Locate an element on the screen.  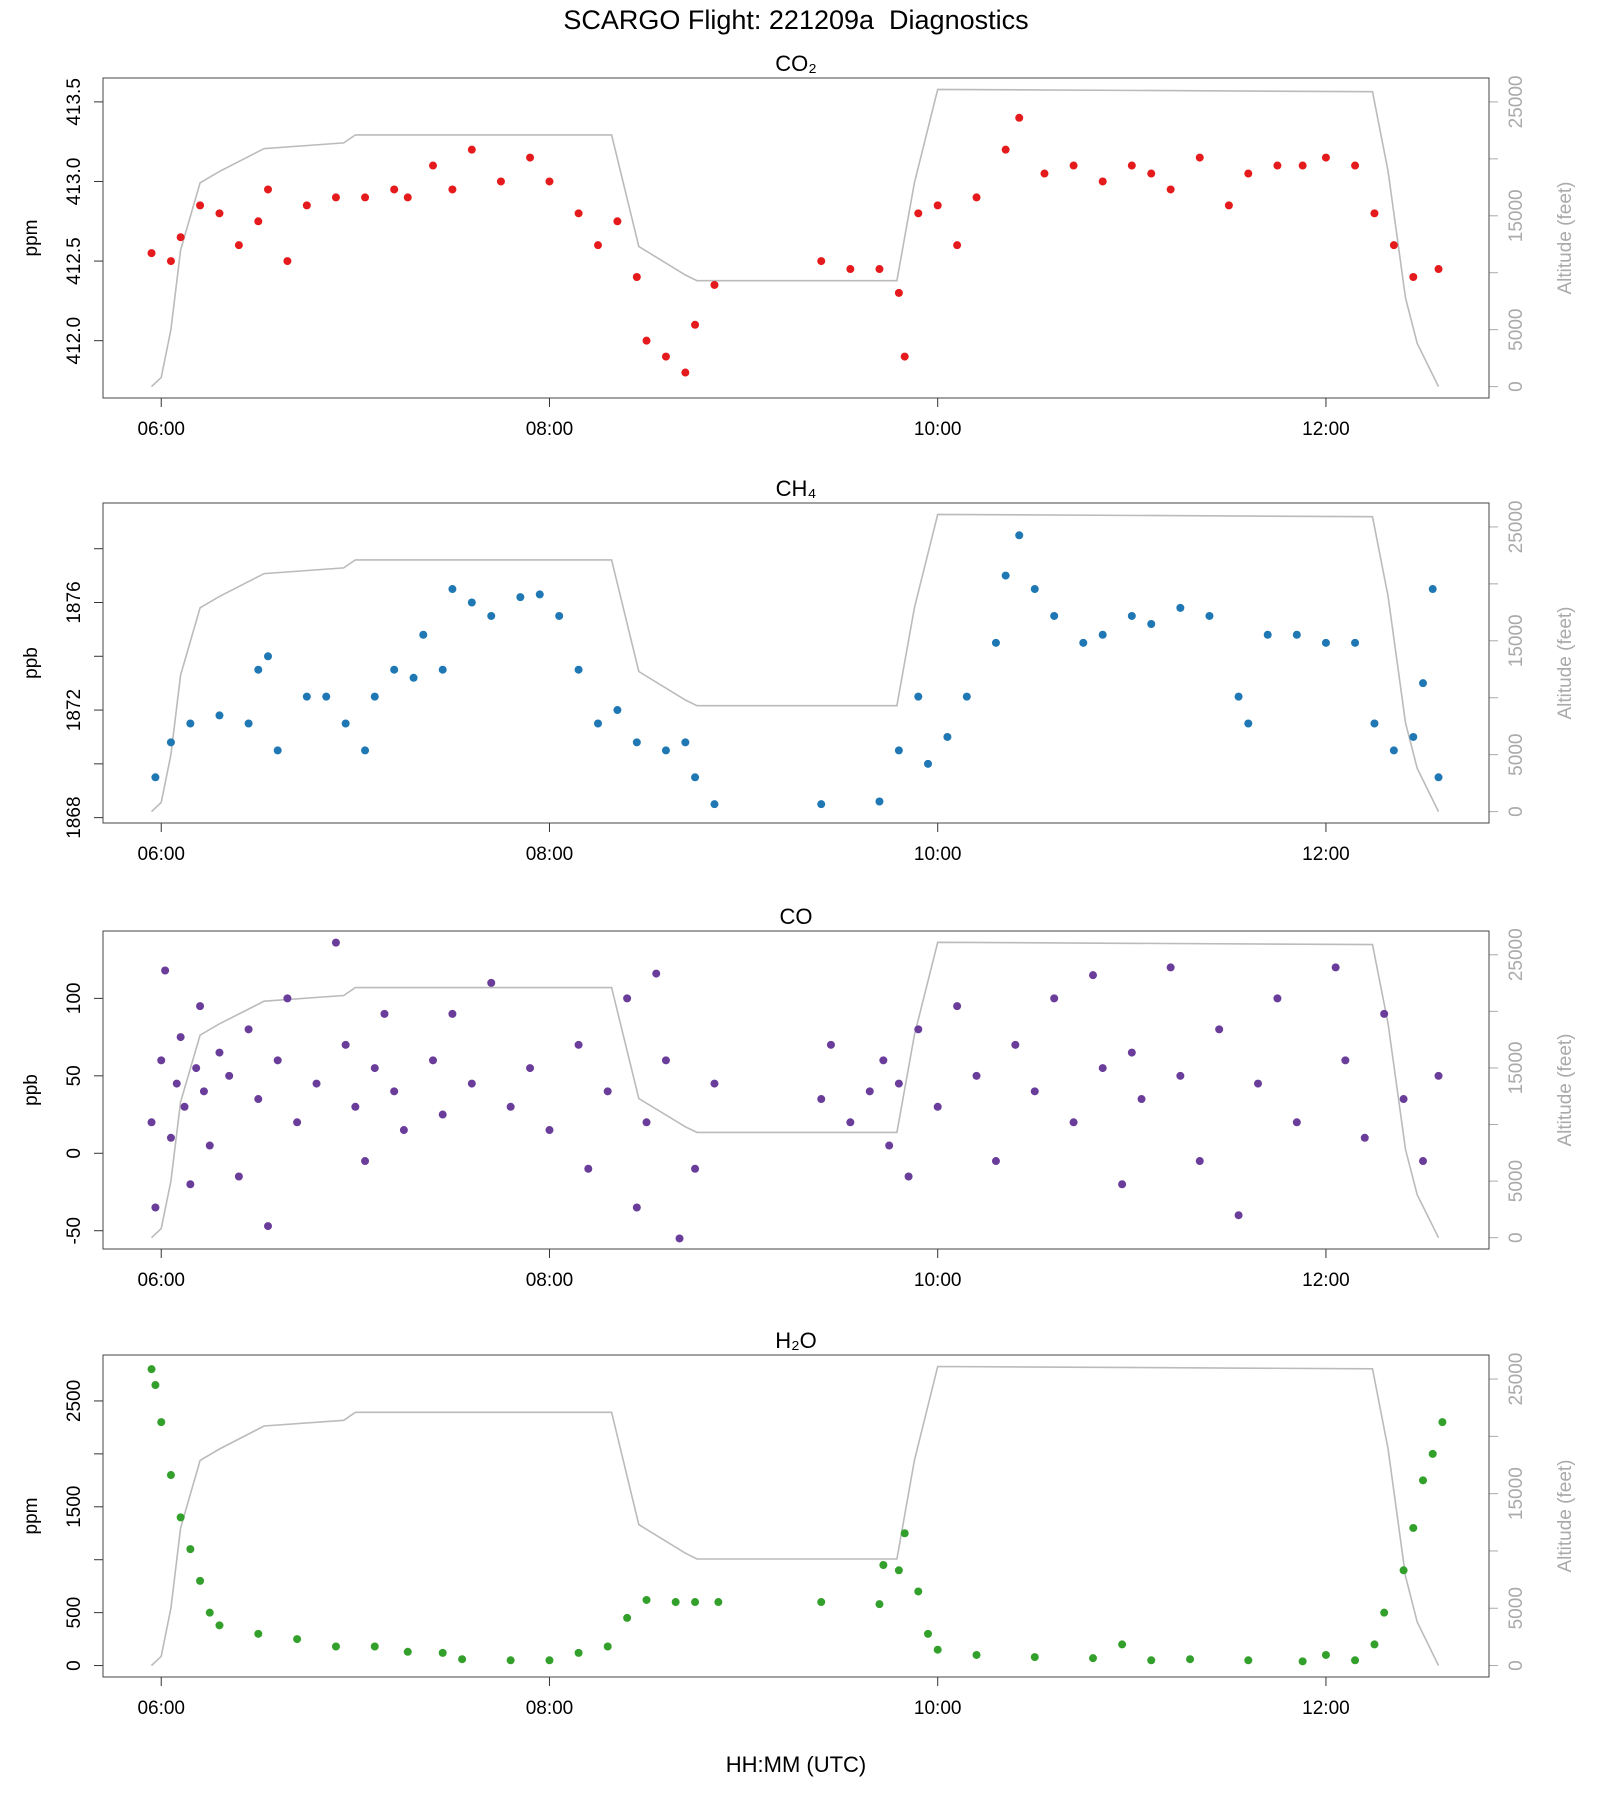
y2-axis-label: Altitude (feet) is located at coordinates (1565, 1516).